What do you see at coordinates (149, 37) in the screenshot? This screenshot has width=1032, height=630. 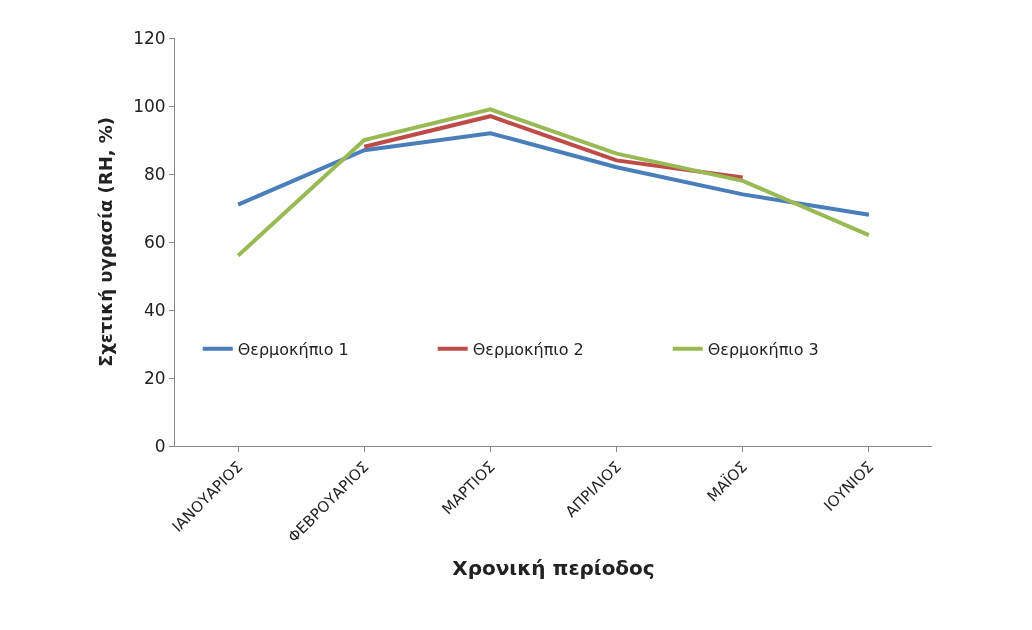 I see `y-tick-label: 120` at bounding box center [149, 37].